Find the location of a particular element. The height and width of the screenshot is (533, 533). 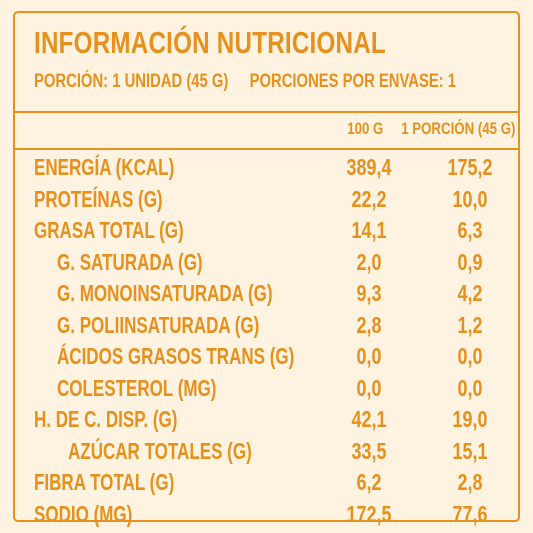

table-row: GRASA TOTAL (G) 14,1 6,3 is located at coordinates (266, 232).